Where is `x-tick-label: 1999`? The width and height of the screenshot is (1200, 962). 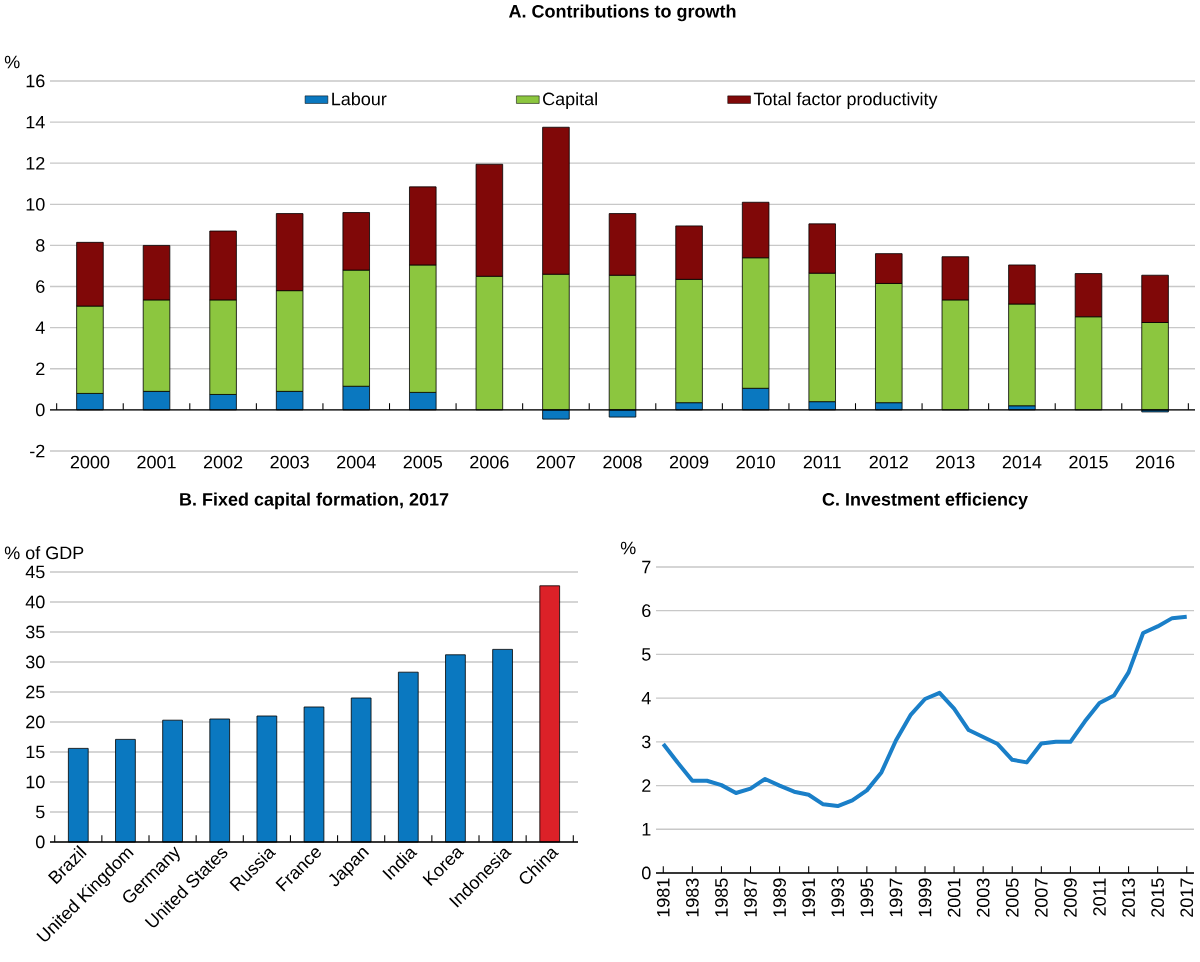 x-tick-label: 1999 is located at coordinates (925, 897).